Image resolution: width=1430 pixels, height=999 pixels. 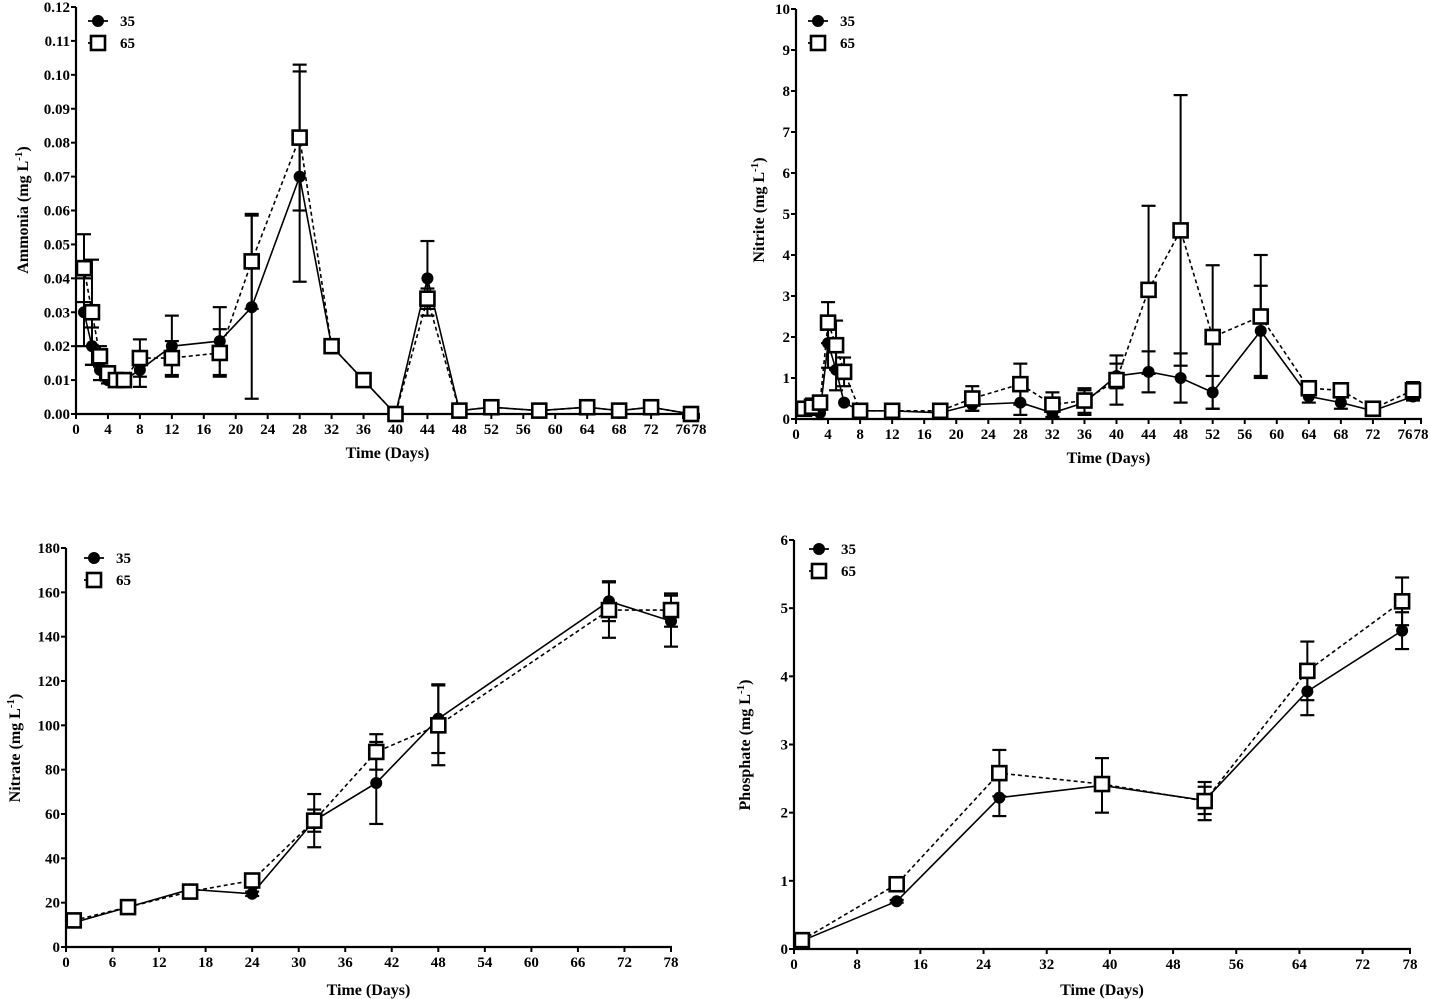 I want to click on y-tick-label: 0.03, so click(x=57, y=313).